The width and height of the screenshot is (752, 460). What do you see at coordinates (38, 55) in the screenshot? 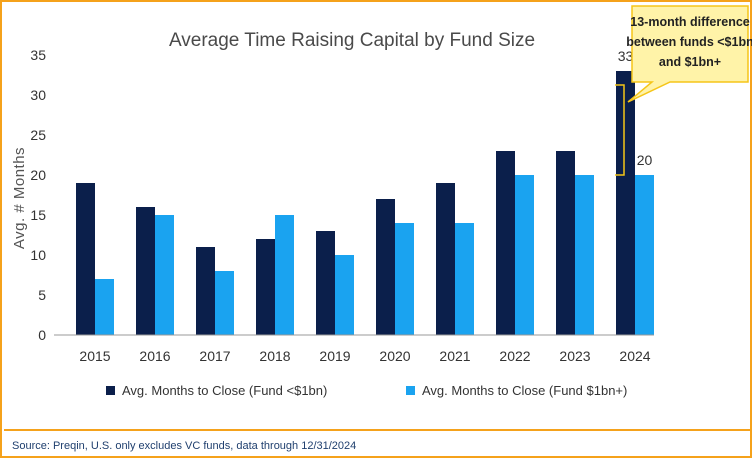
I see `y-tick-label: 35` at bounding box center [38, 55].